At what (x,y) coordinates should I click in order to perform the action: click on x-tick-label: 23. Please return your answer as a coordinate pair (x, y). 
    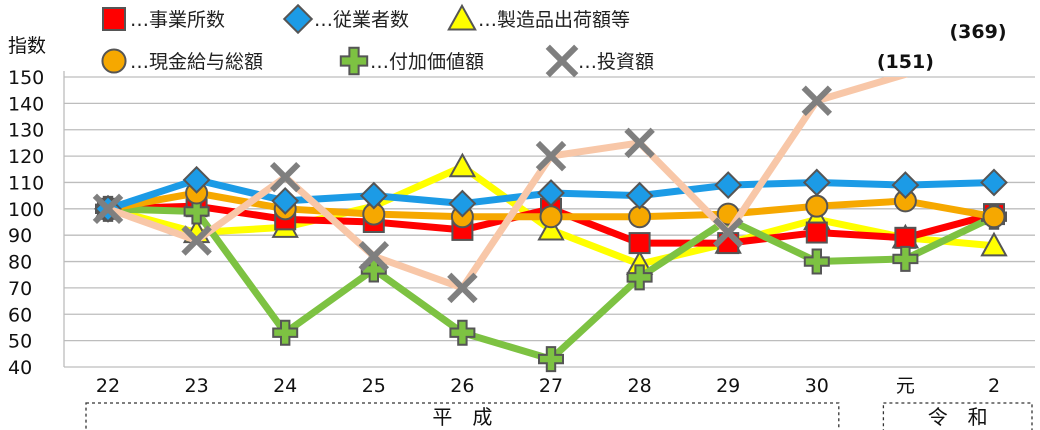
    Looking at the image, I should click on (197, 386).